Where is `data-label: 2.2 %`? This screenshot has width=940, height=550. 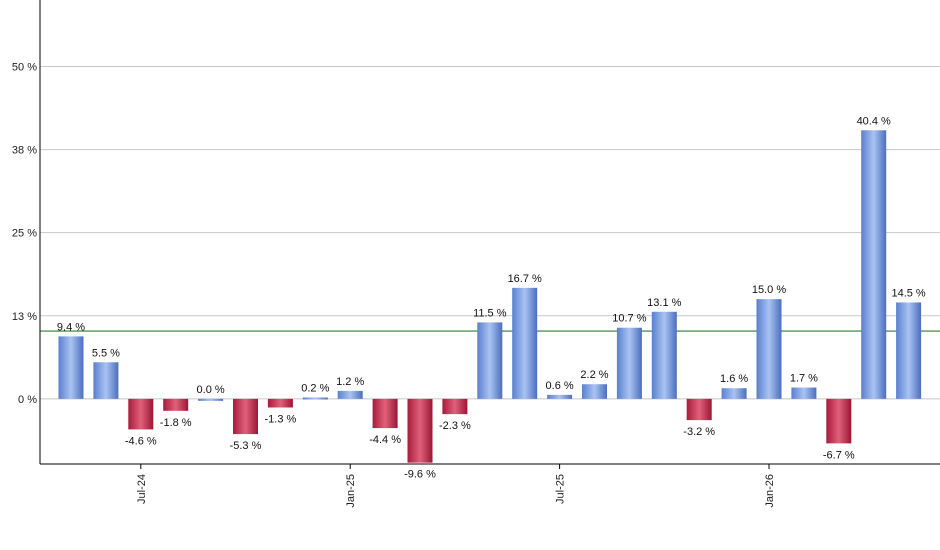
data-label: 2.2 % is located at coordinates (594, 375).